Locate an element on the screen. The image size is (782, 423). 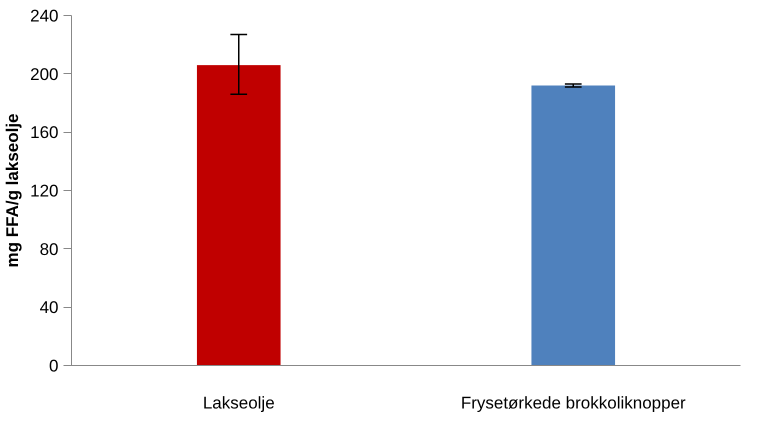
x-tick-label: Lakseolje is located at coordinates (238, 403).